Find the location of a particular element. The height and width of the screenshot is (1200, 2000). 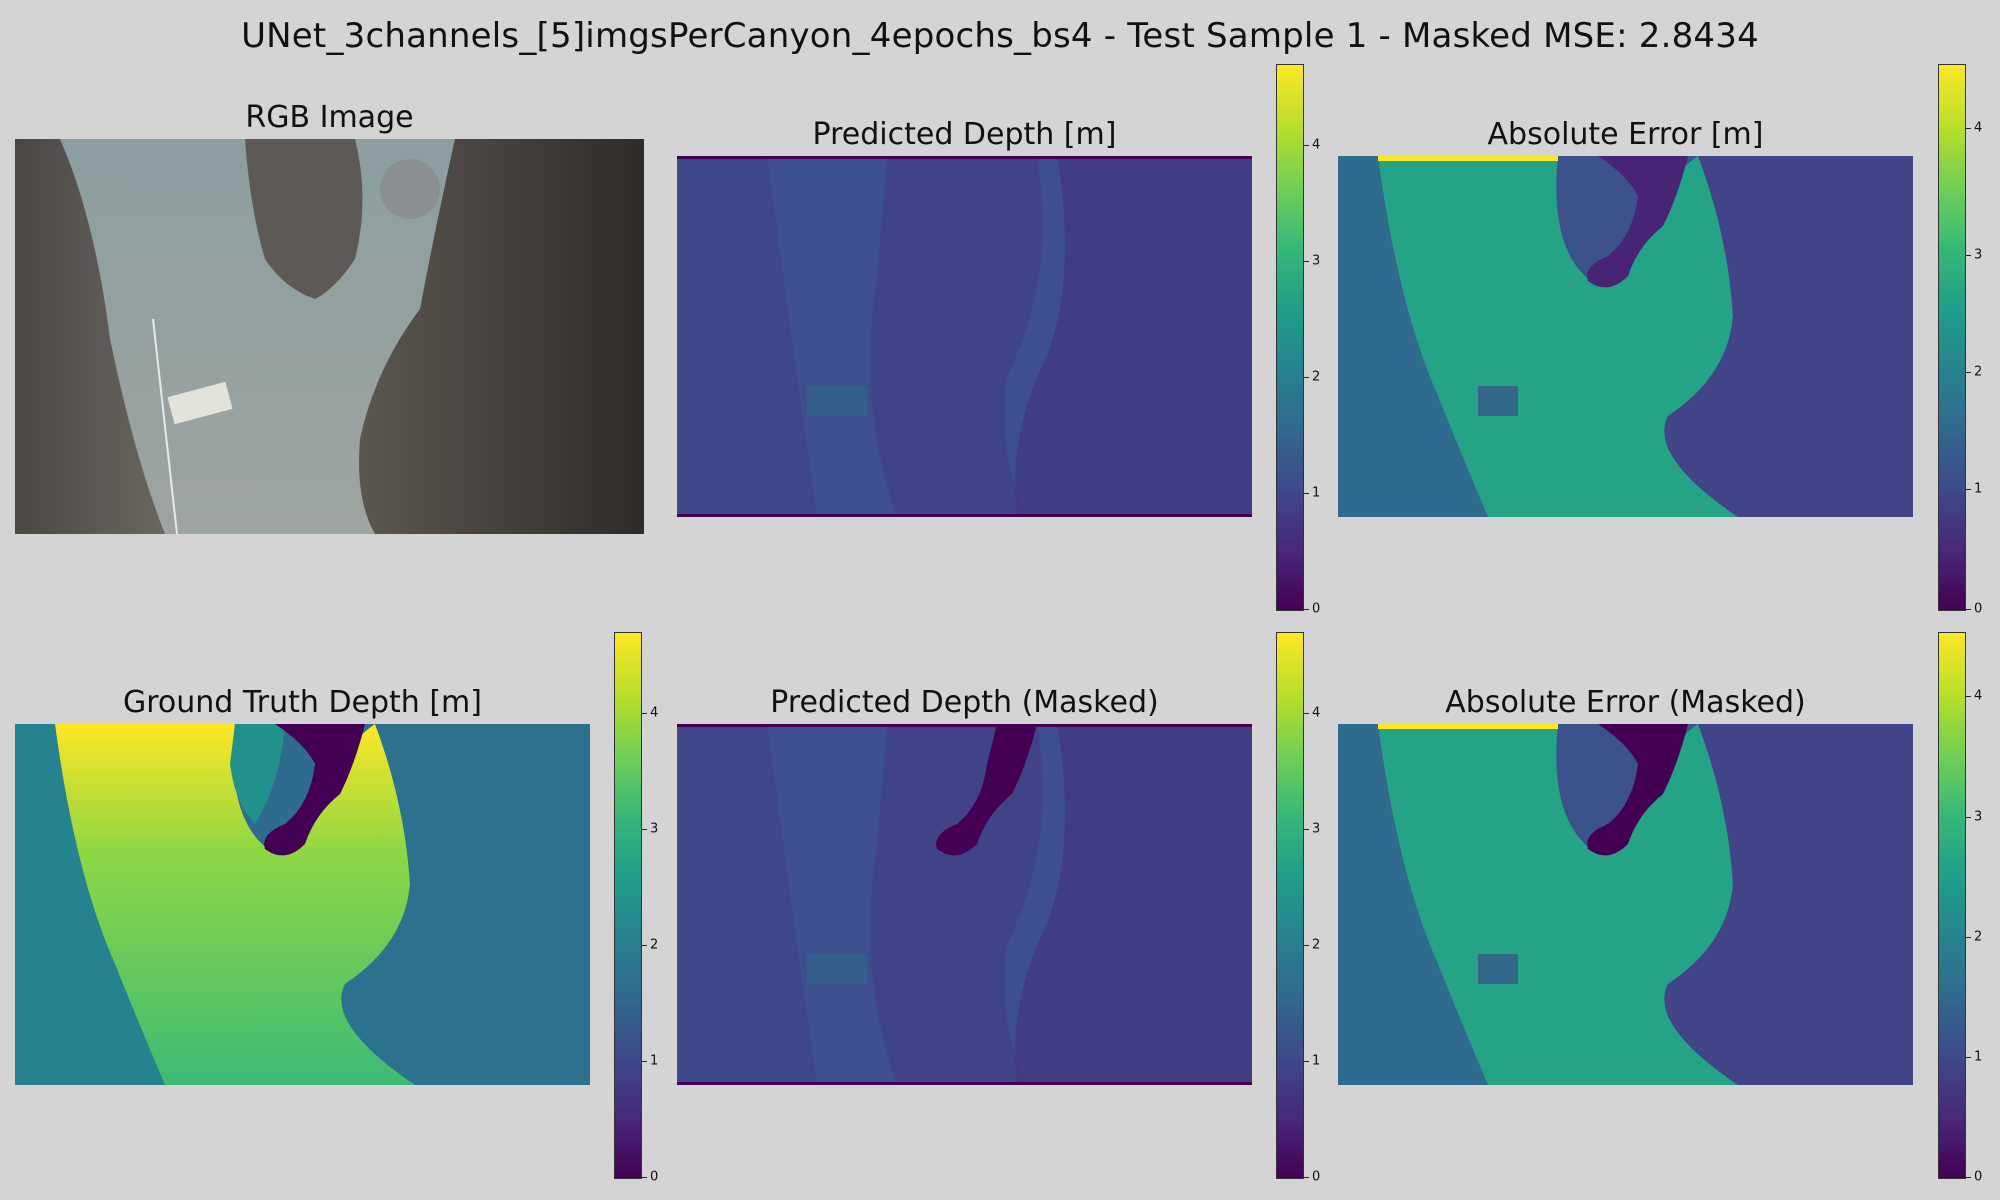

absolute-error-masked-title: Absolute Error (Masked) is located at coordinates (1625, 702).